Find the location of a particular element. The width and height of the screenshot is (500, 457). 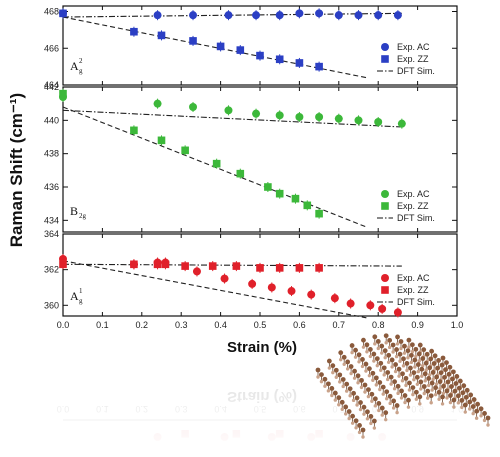

x-tick-label: 0.0 is located at coordinates (63, 325).